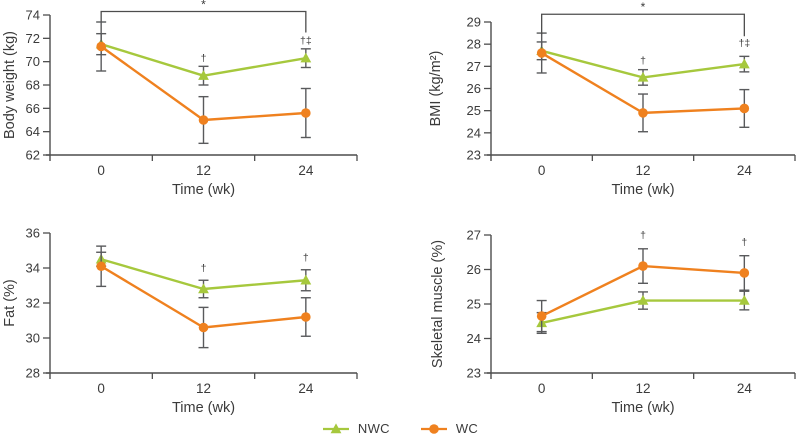  I want to click on y-tick-label: 62, so click(33, 155).